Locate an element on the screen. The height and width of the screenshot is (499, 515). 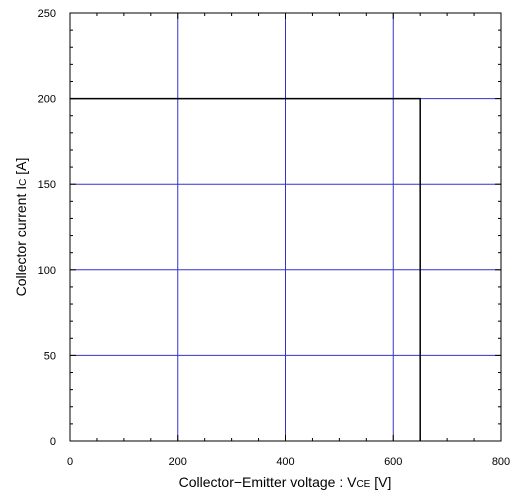
x-tick-labels: 0 200 400 600 800 is located at coordinates (288, 462).